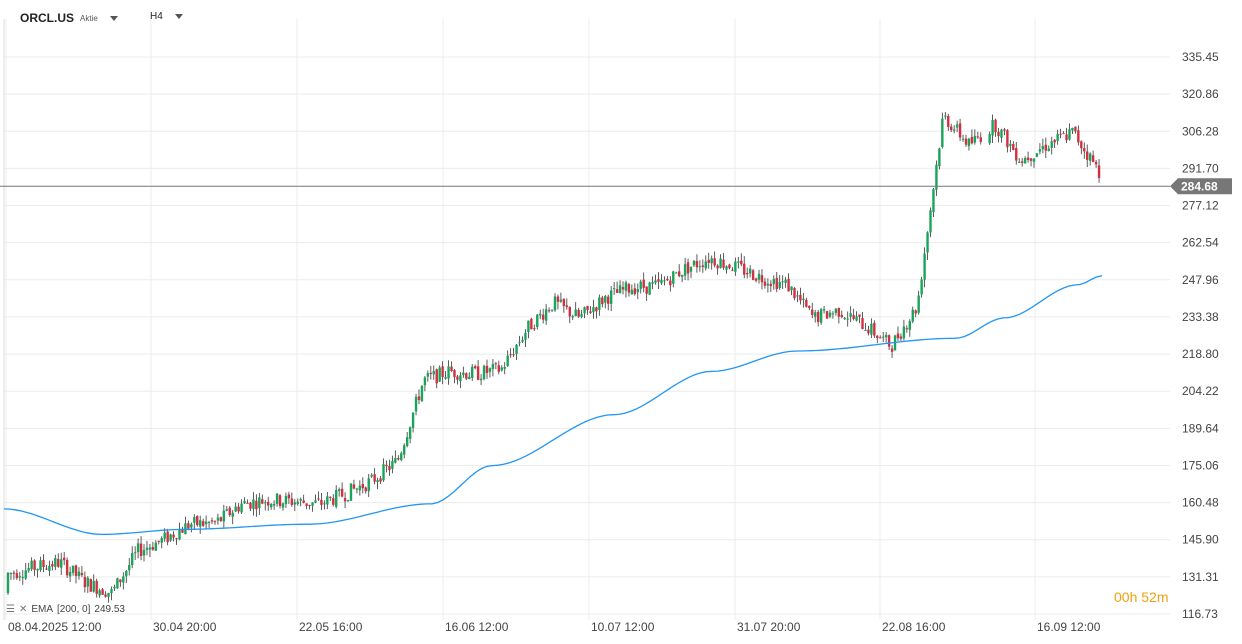  Describe the element at coordinates (1200, 465) in the screenshot. I see `y-tick-label: 175.06` at that location.